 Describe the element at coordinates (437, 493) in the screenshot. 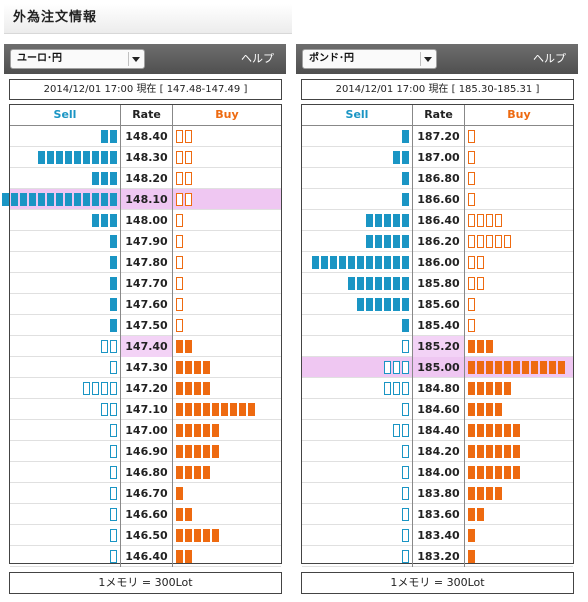

I see `table-row: 183.80` at that location.